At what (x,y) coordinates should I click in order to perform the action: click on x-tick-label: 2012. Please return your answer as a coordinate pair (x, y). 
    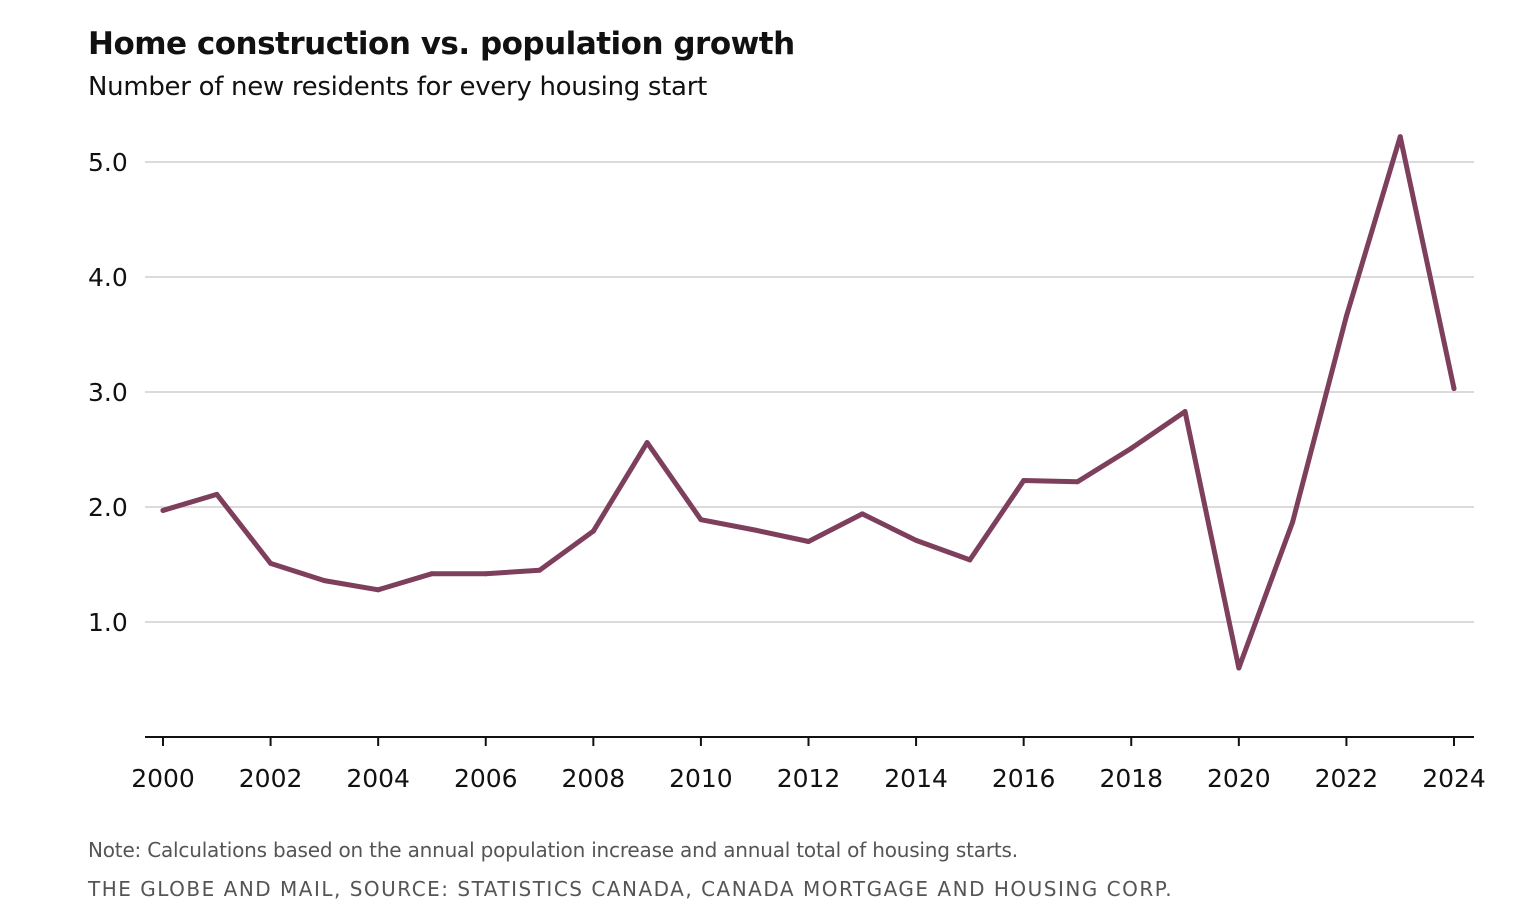
    Looking at the image, I should click on (809, 778).